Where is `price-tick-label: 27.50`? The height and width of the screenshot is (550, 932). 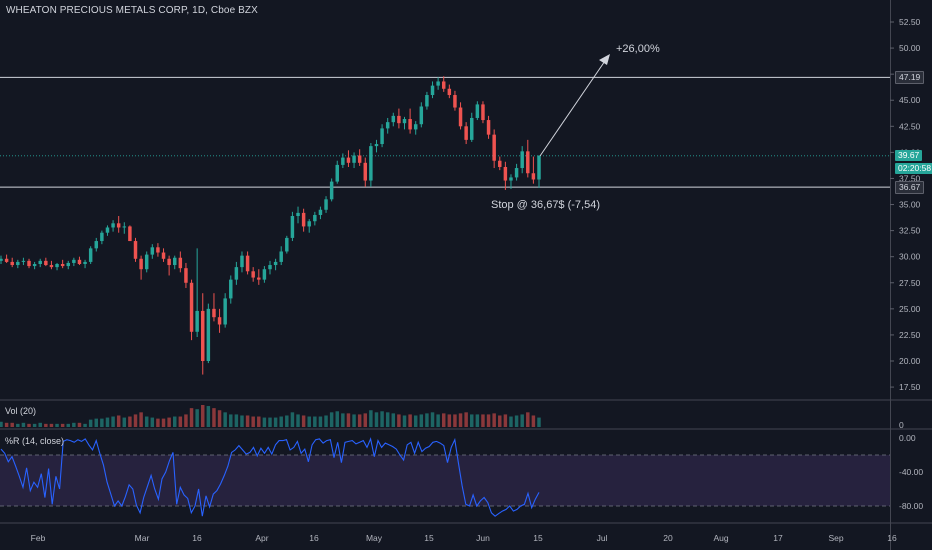
price-tick-label: 27.50 is located at coordinates (910, 283).